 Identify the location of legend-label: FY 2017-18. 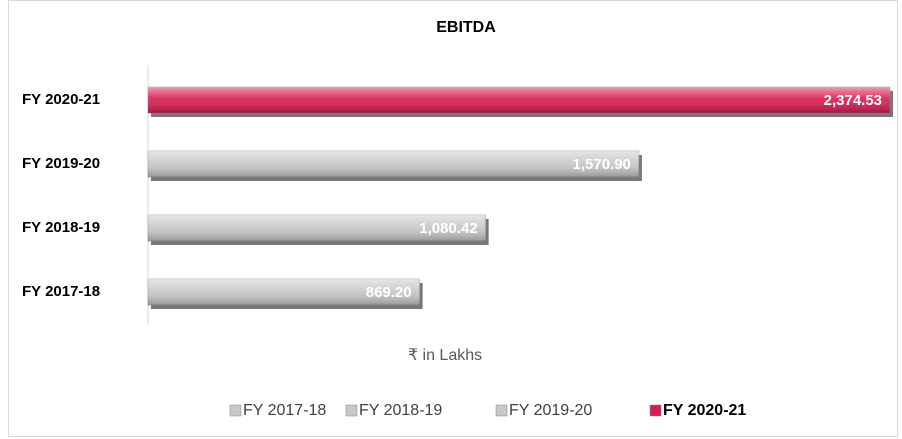
(284, 410).